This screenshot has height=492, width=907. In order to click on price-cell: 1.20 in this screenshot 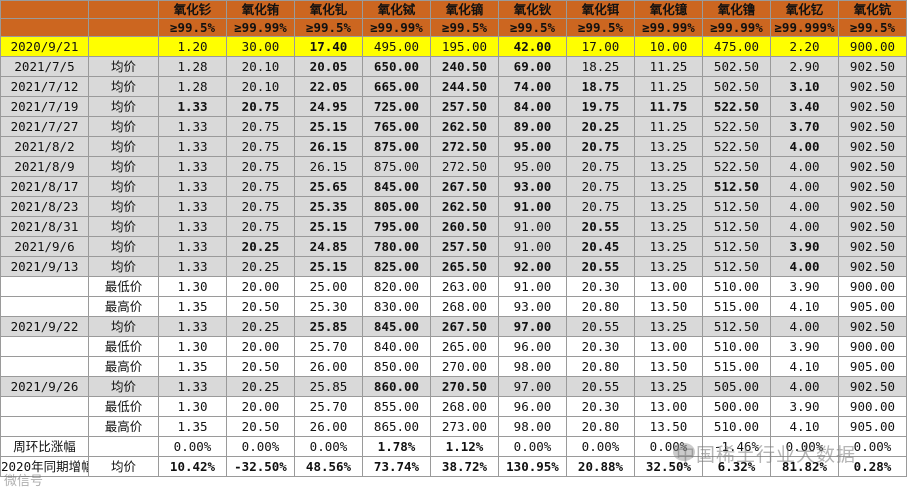, I will do `click(192, 46)`.